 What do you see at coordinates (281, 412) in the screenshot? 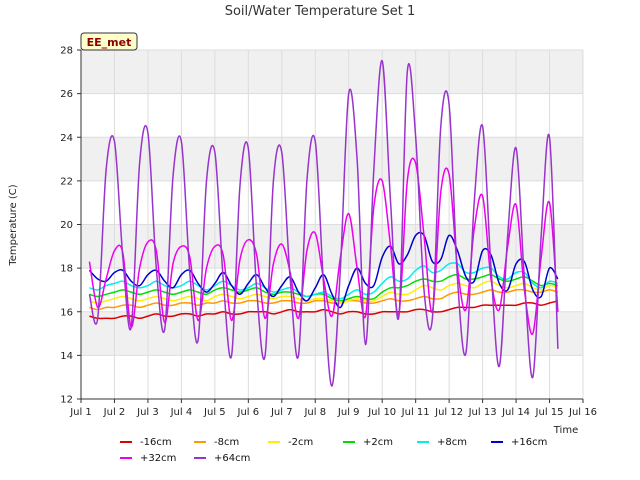
I see `x-tick-label: Jul 7` at bounding box center [281, 412].